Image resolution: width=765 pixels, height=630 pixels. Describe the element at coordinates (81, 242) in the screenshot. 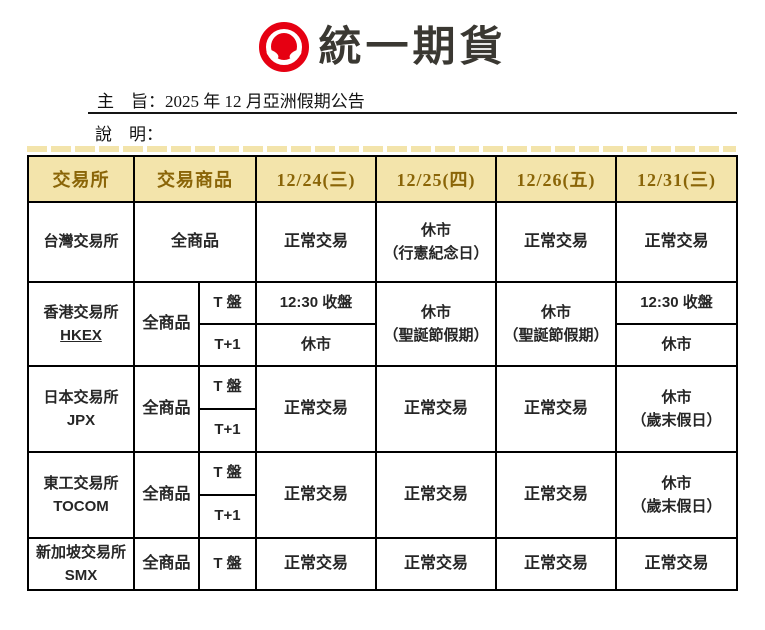

I see `cell-taiwan-exchange: 台灣交易所` at that location.